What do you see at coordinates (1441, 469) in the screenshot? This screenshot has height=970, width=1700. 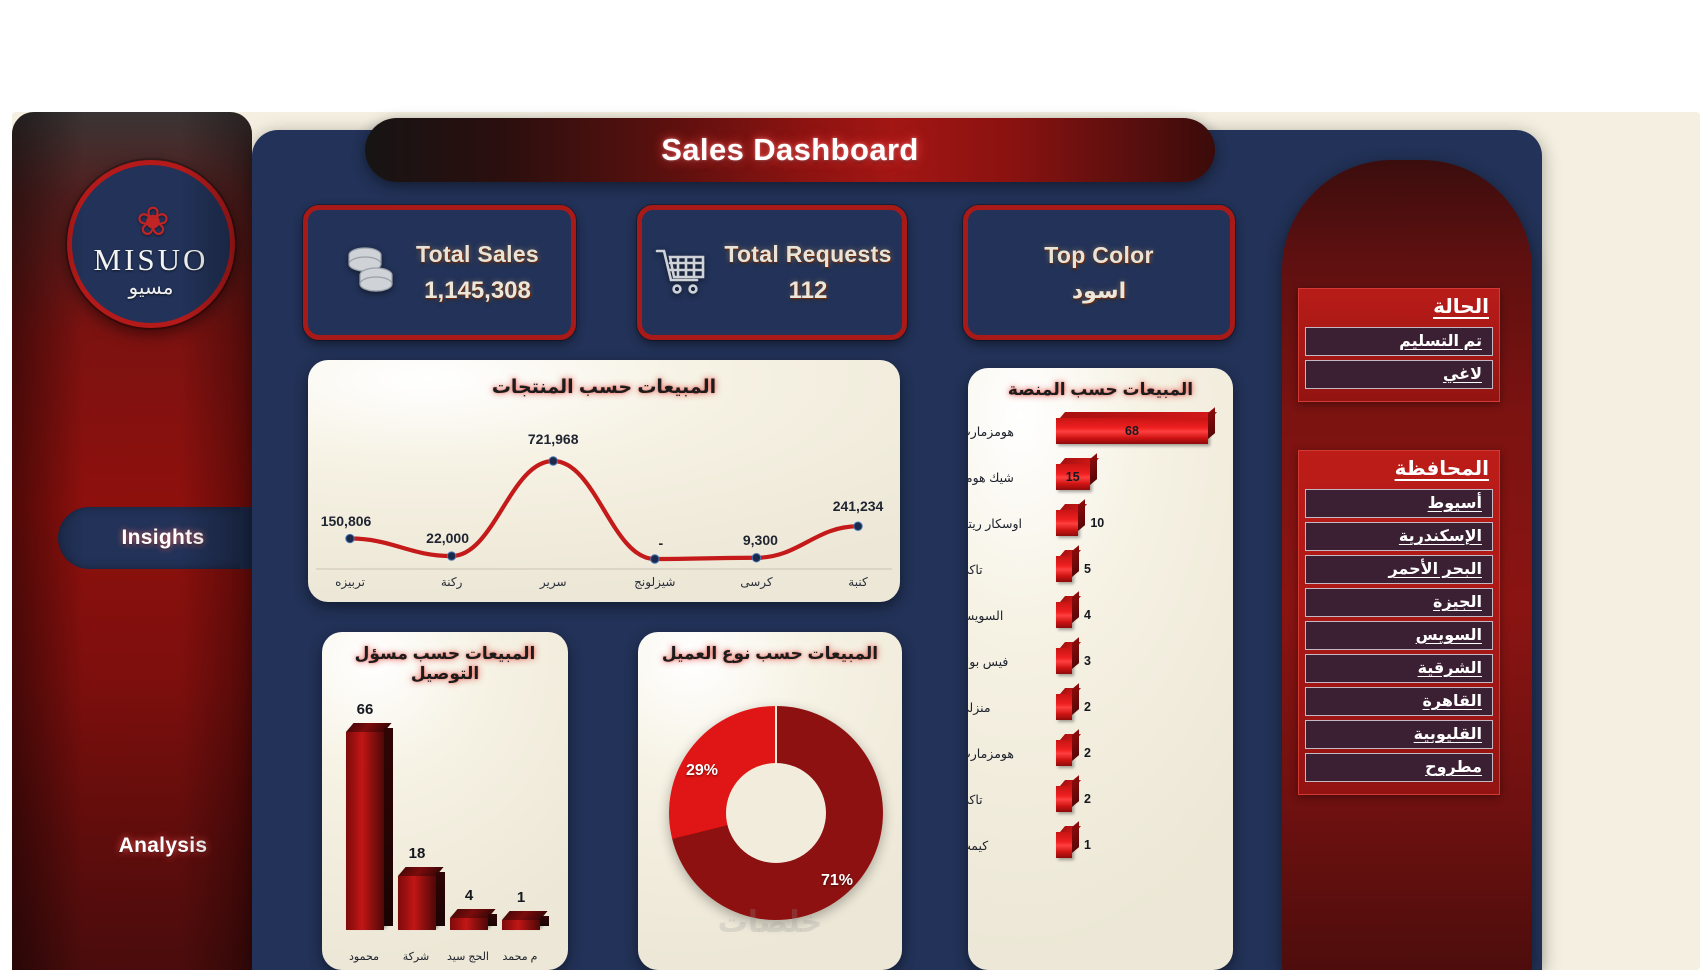 I see `slicer-governorate-title: المحافظة` at bounding box center [1441, 469].